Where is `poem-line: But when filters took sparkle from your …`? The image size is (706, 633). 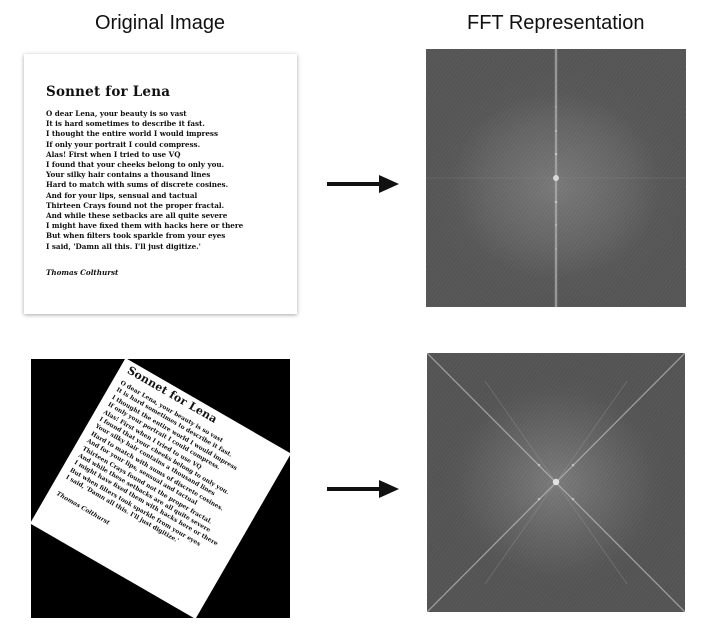 poem-line: But when filters took sparkle from your … is located at coordinates (136, 236).